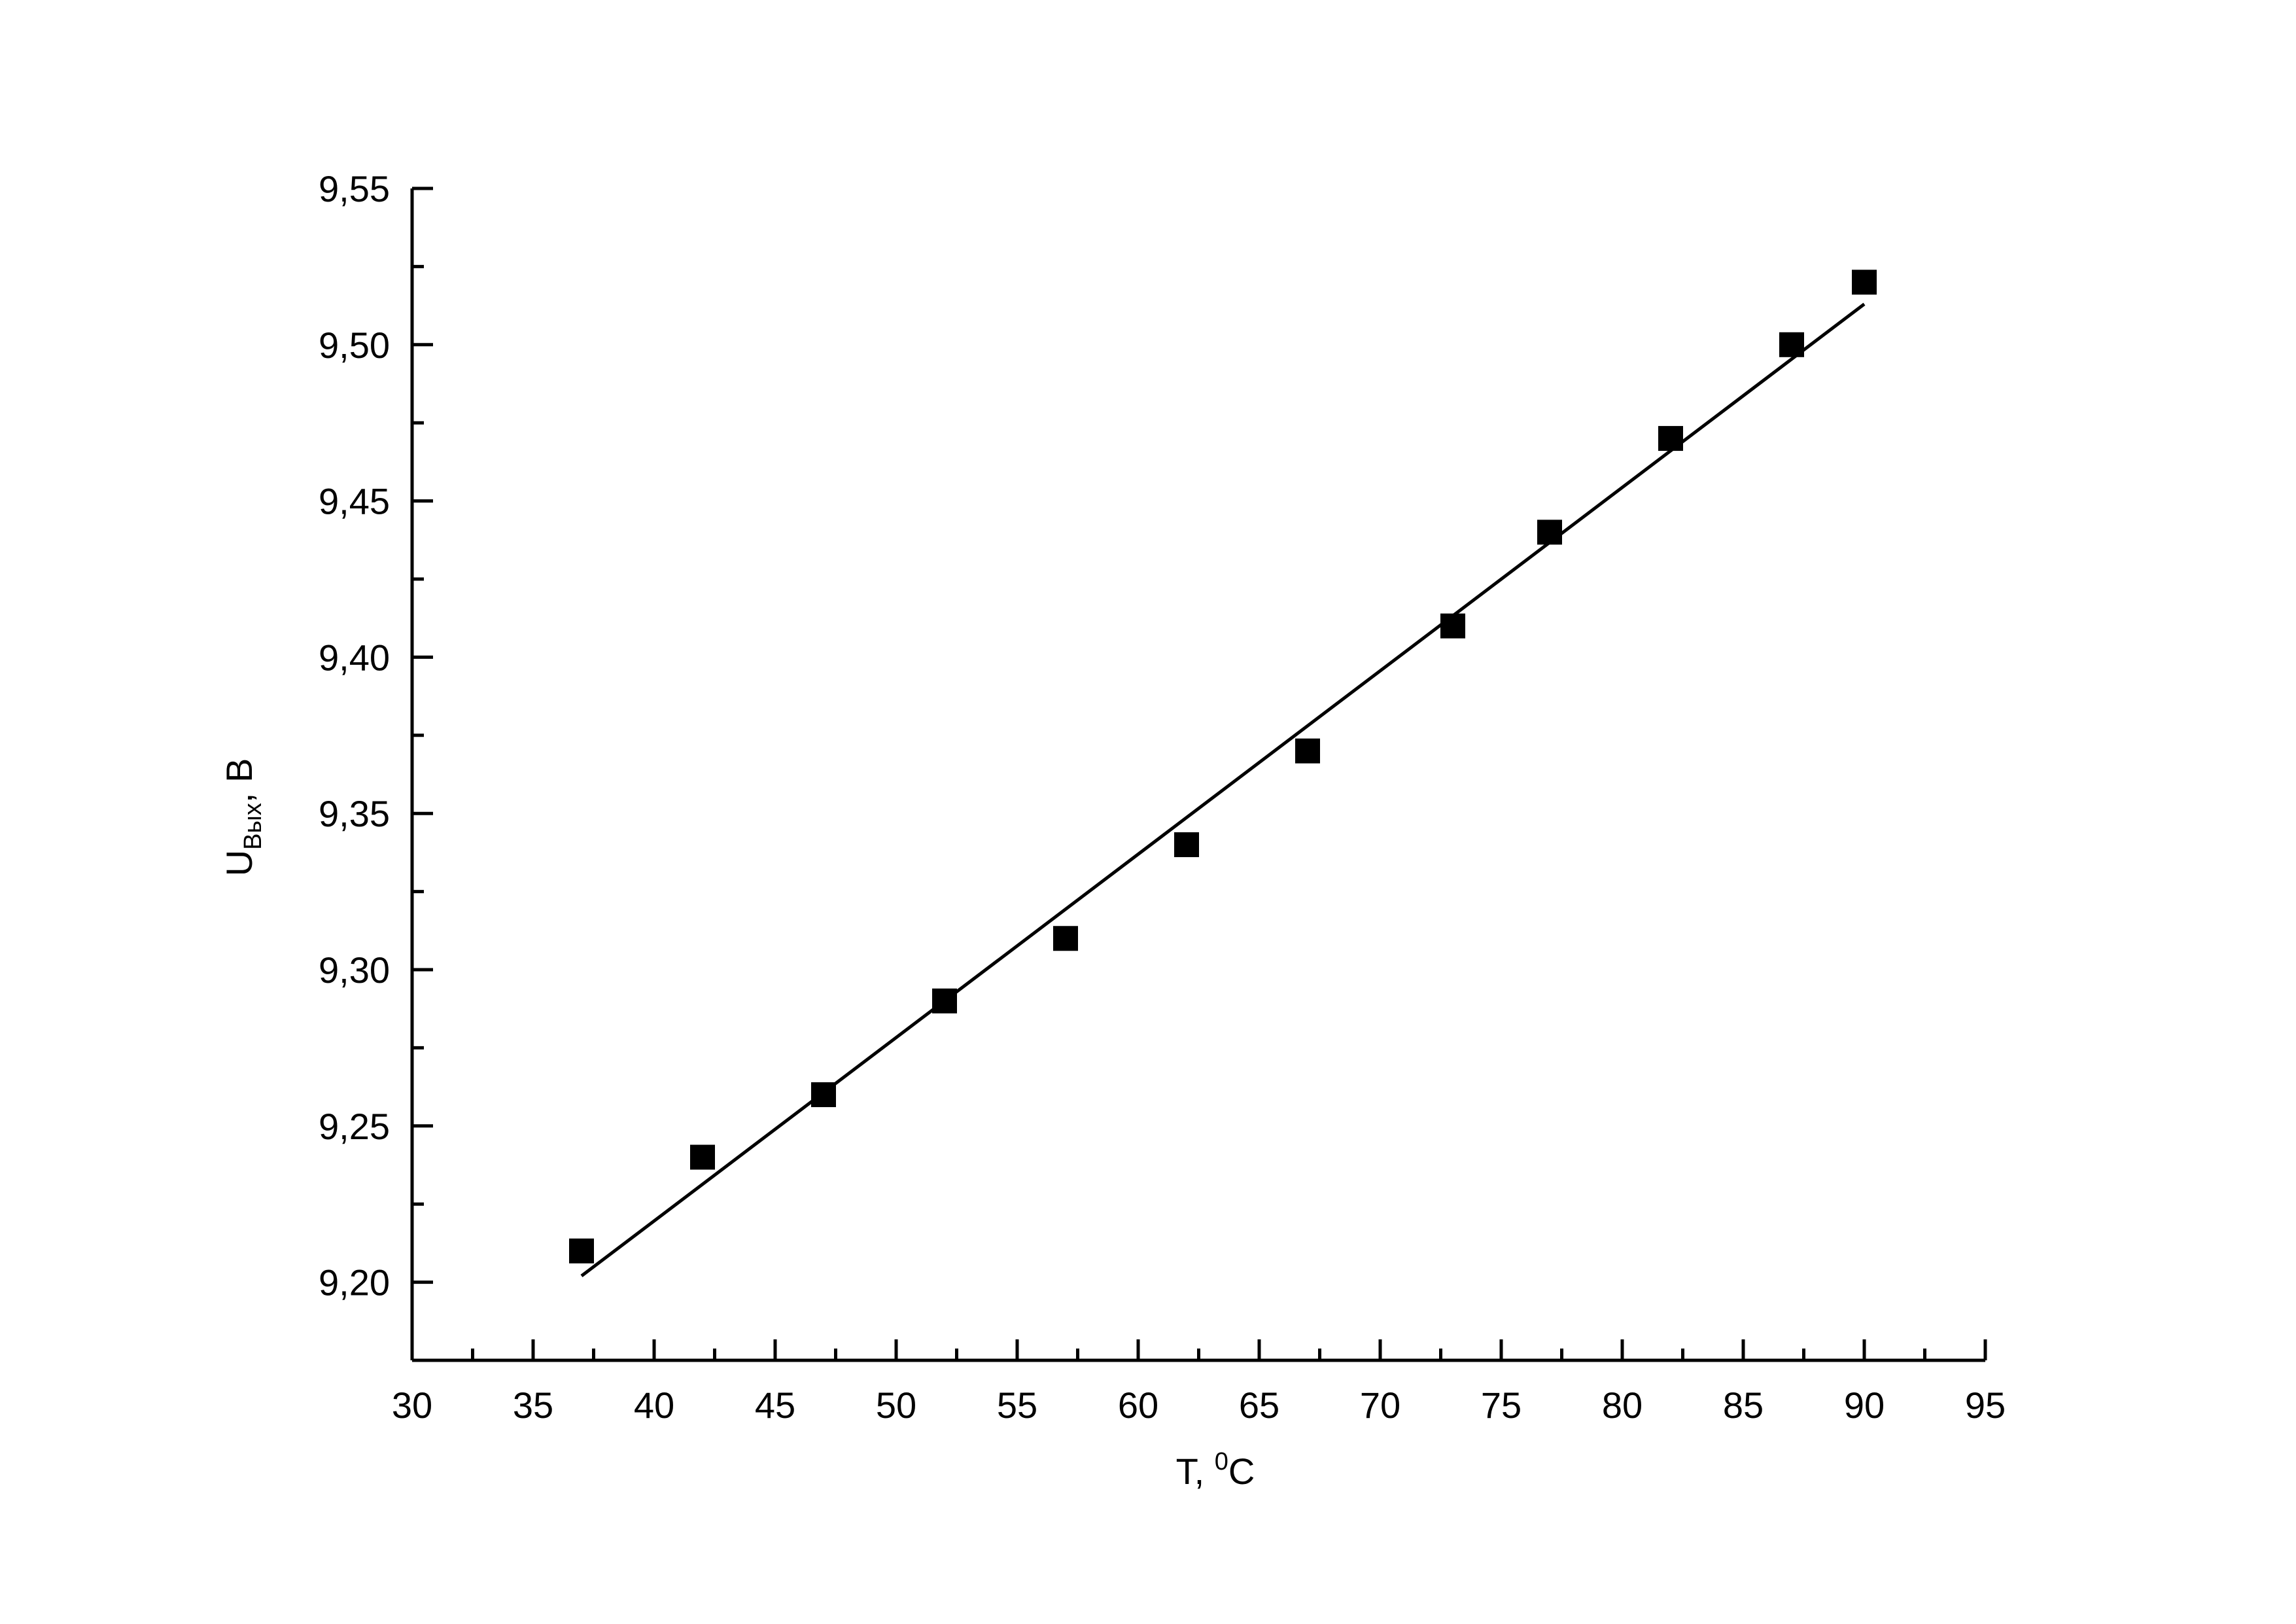 Image resolution: width=2296 pixels, height=1624 pixels. I want to click on y-tick-label: 9,55, so click(354, 188).